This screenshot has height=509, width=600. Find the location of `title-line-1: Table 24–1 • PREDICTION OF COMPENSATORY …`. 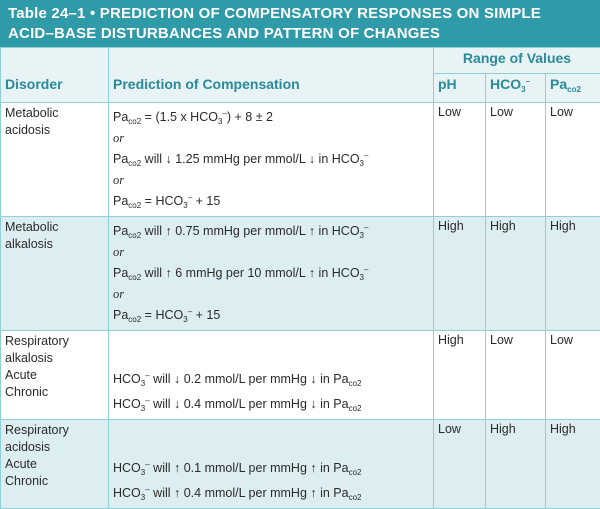

title-line-1: Table 24–1 • PREDICTION OF COMPENSATORY … is located at coordinates (300, 14).